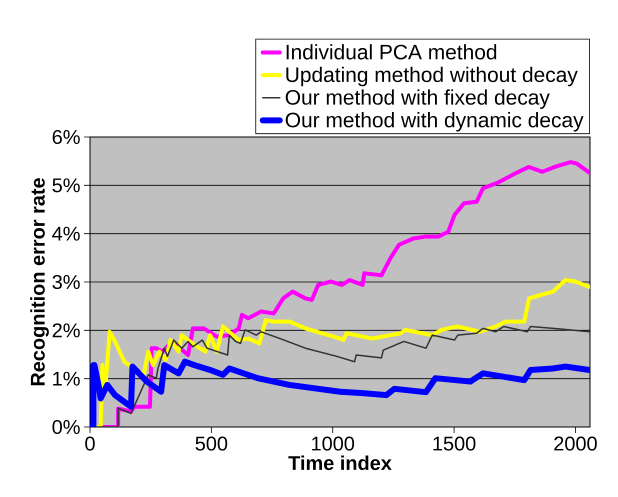 The image size is (618, 497). Describe the element at coordinates (575, 443) in the screenshot. I see `x-tick-label: 2000` at that location.